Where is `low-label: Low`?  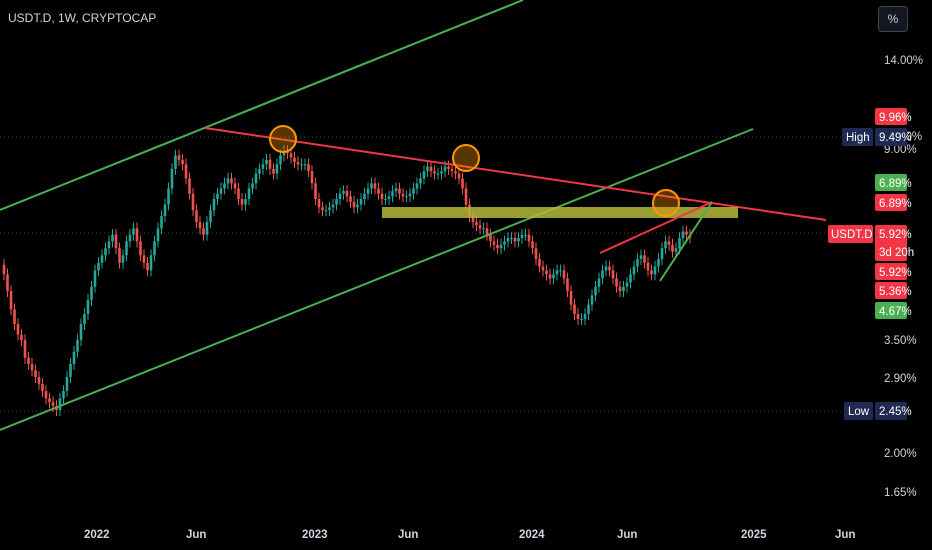 low-label: Low is located at coordinates (859, 412).